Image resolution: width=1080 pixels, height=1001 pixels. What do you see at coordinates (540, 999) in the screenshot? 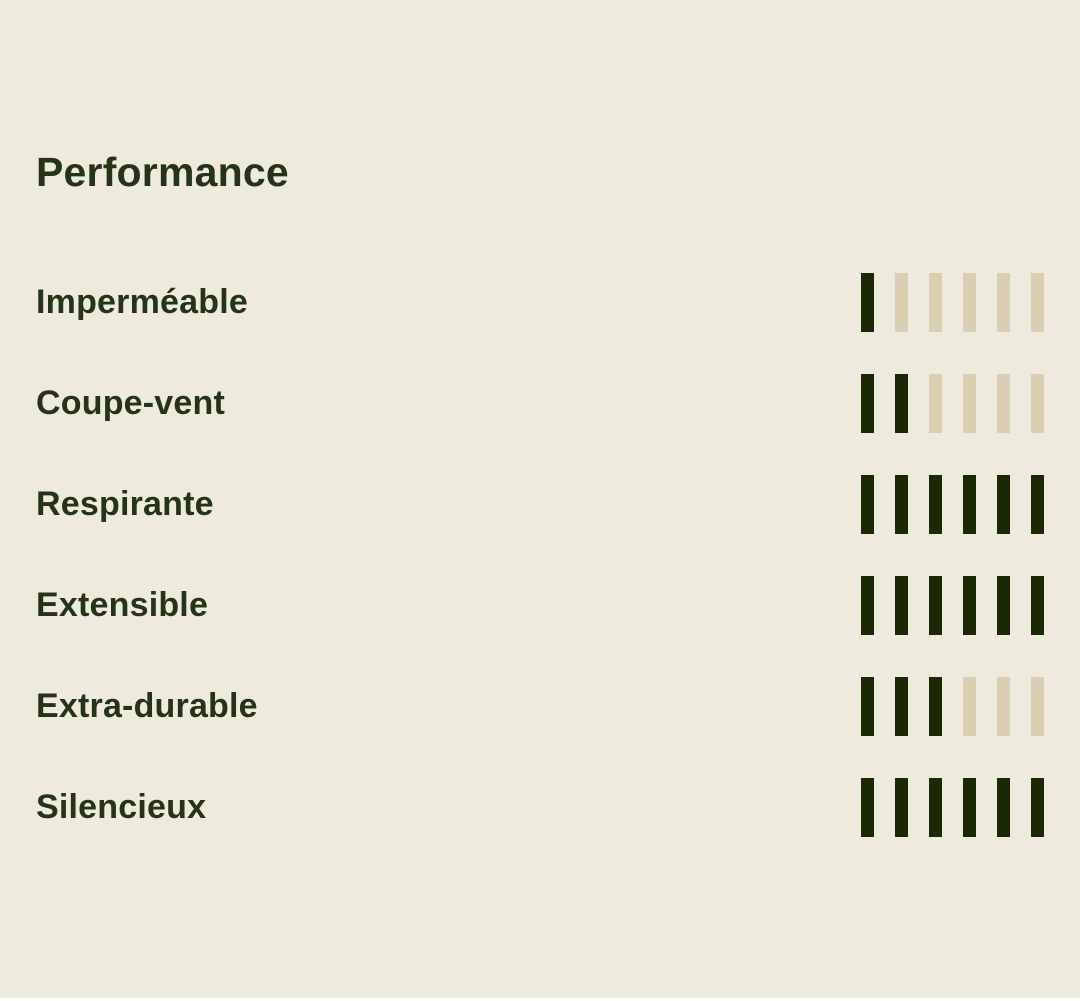
I see `bottom-edge-strip` at bounding box center [540, 999].